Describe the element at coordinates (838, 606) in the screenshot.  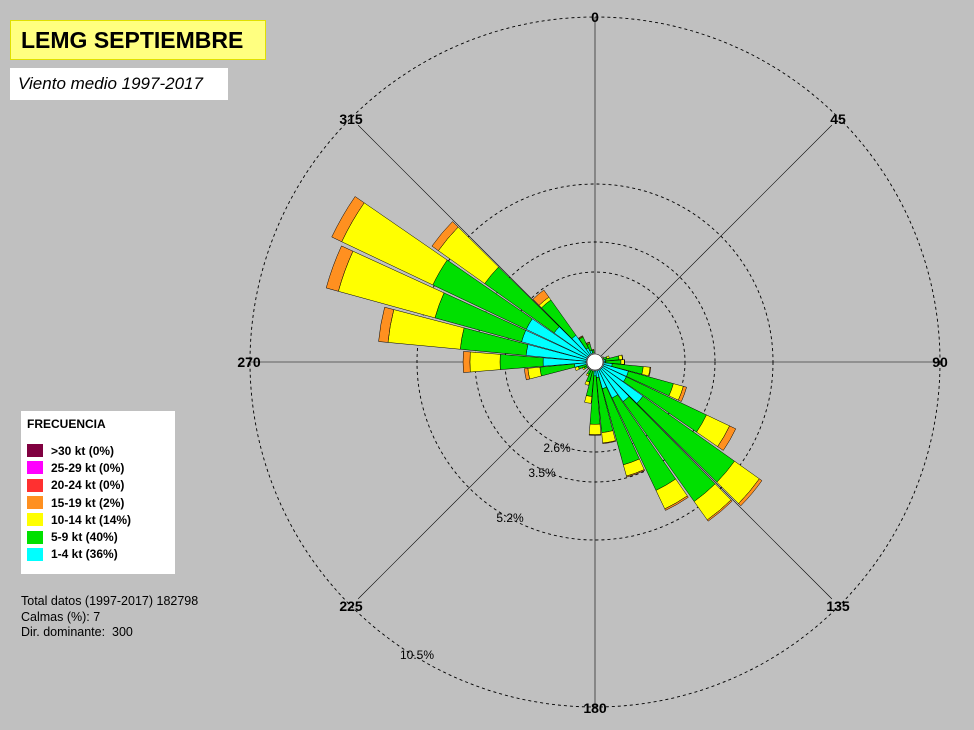
I see `direction-label: 135` at that location.